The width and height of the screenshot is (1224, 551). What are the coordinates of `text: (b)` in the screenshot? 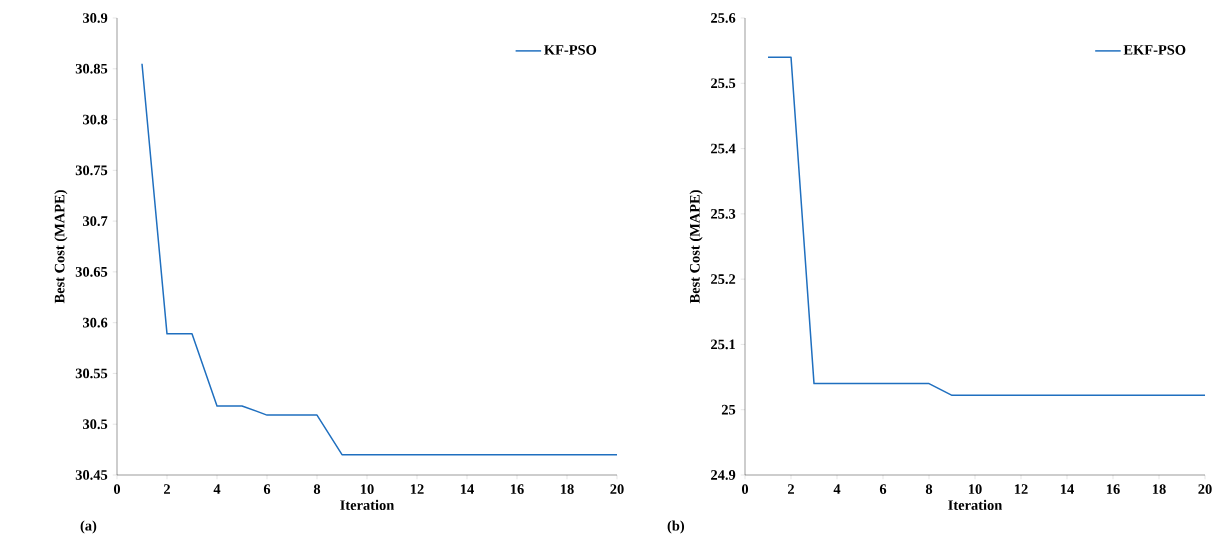 It's located at (676, 527).